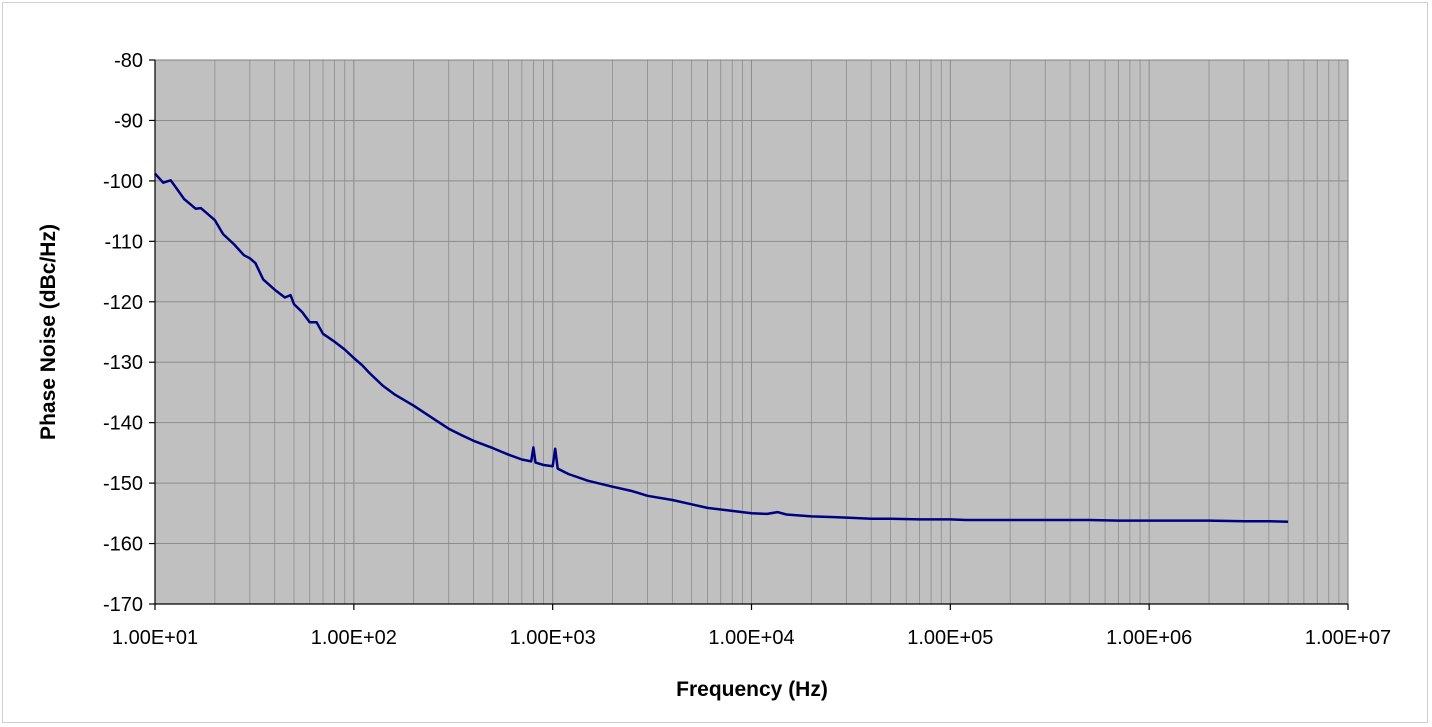 The height and width of the screenshot is (727, 1432). Describe the element at coordinates (48, 332) in the screenshot. I see `y-axis-title: Phase Noise (dBc/Hz)` at that location.